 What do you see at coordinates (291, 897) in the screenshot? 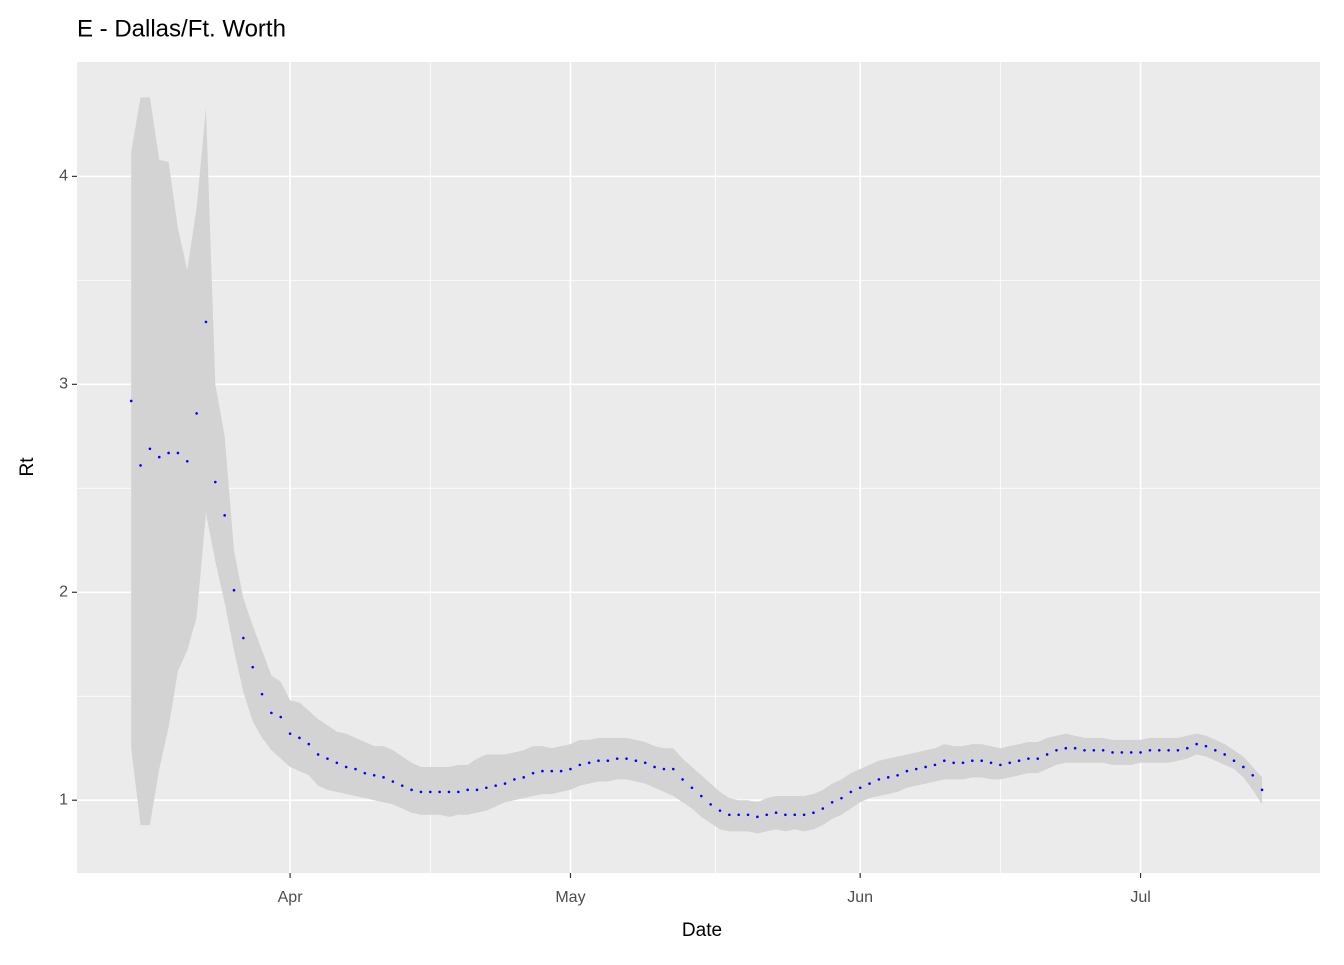
I see `x-tick-label: Apr` at bounding box center [291, 897].